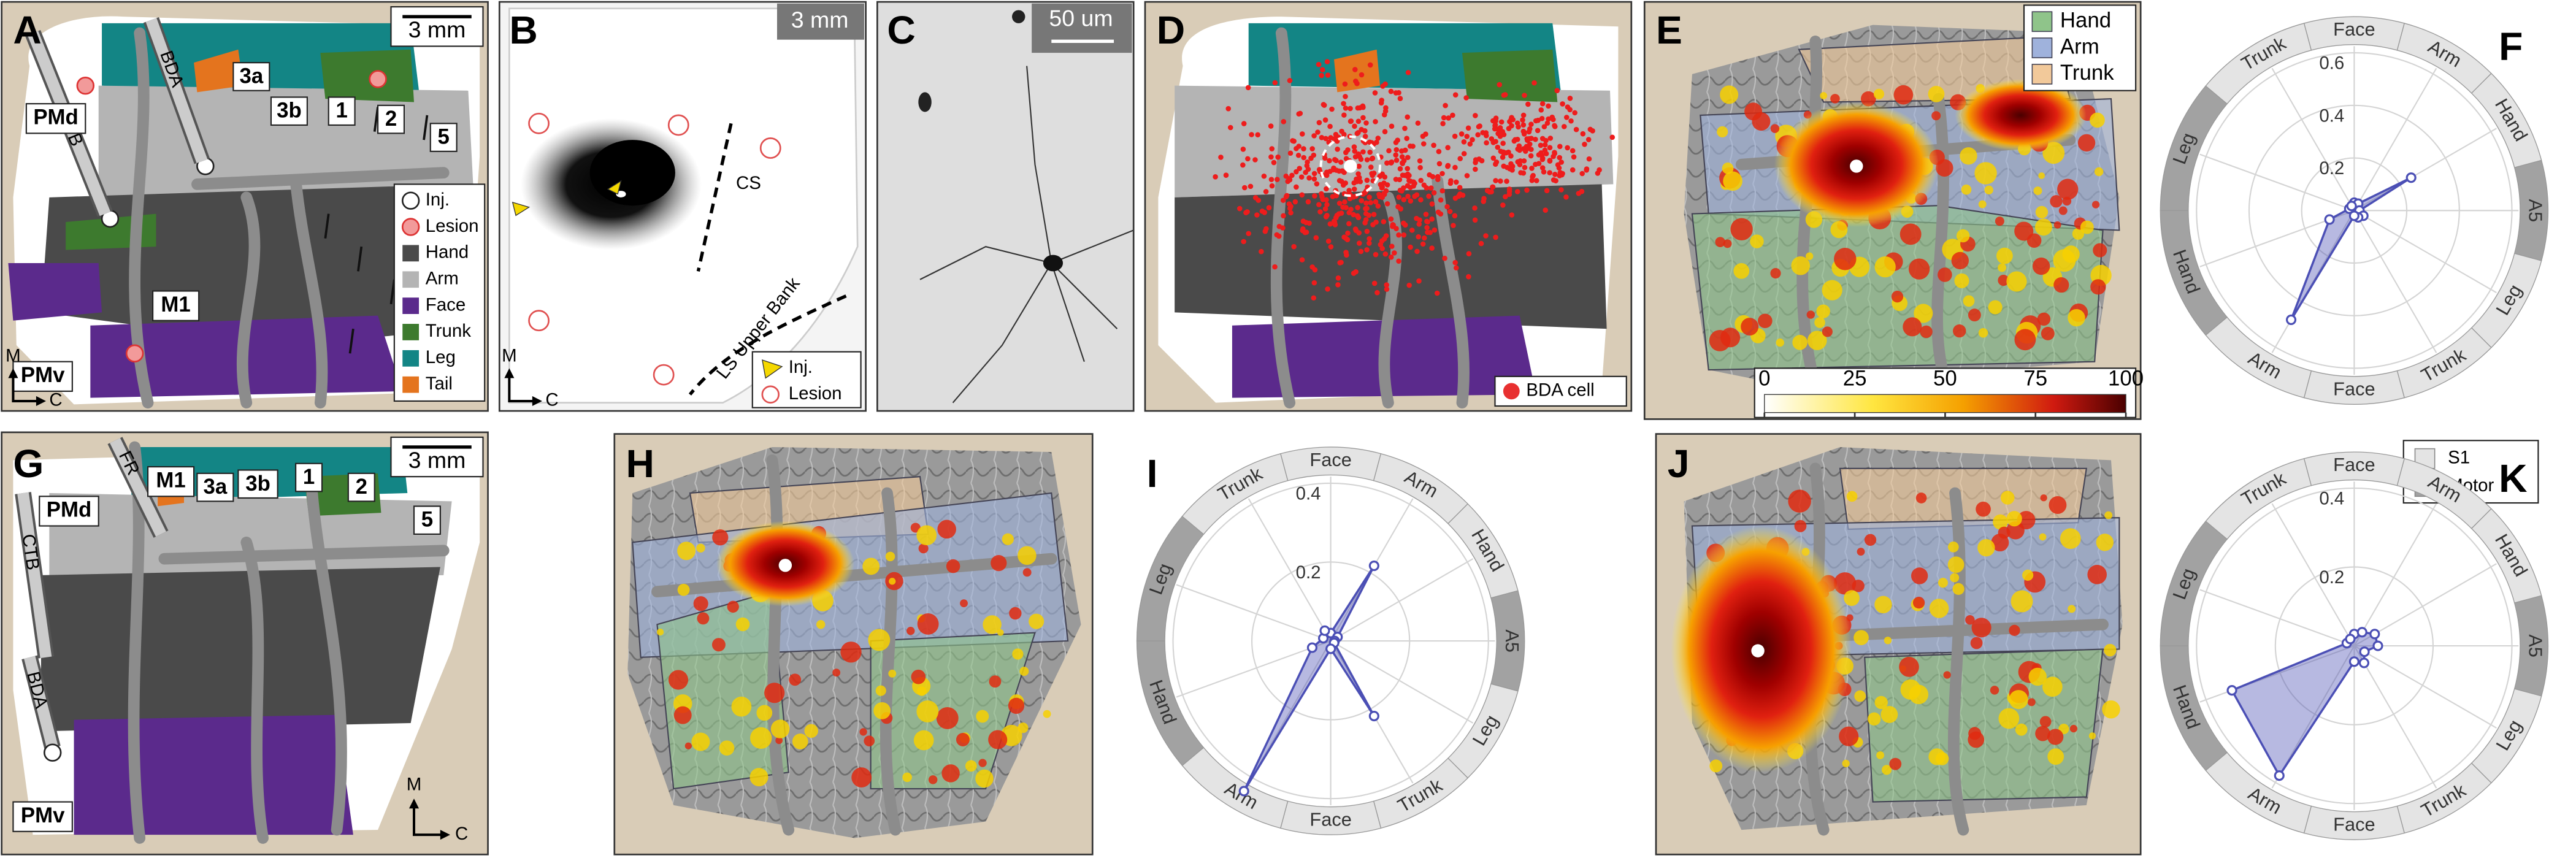 Image resolution: width=2576 pixels, height=858 pixels. What do you see at coordinates (1560, 390) in the screenshot?
I see `legend-label: BDA cell` at bounding box center [1560, 390].